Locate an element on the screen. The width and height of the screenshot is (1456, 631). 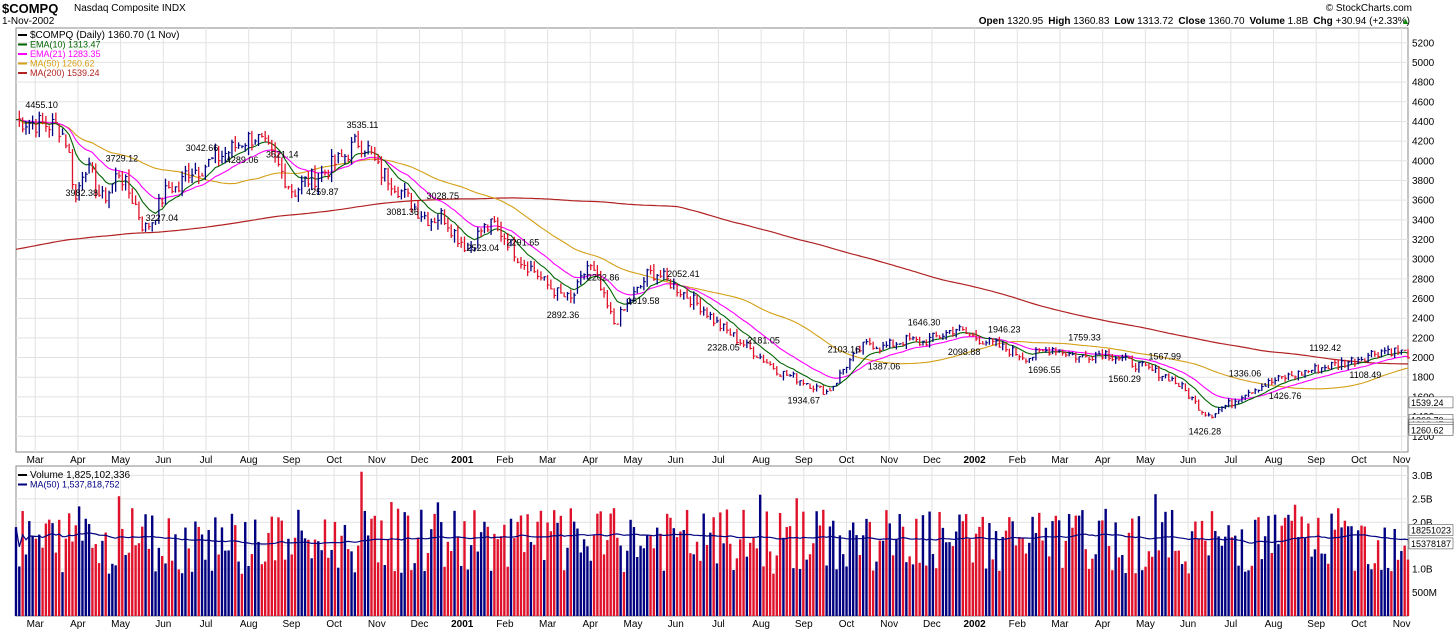
x-tick-label-volume: Sep is located at coordinates (292, 624).